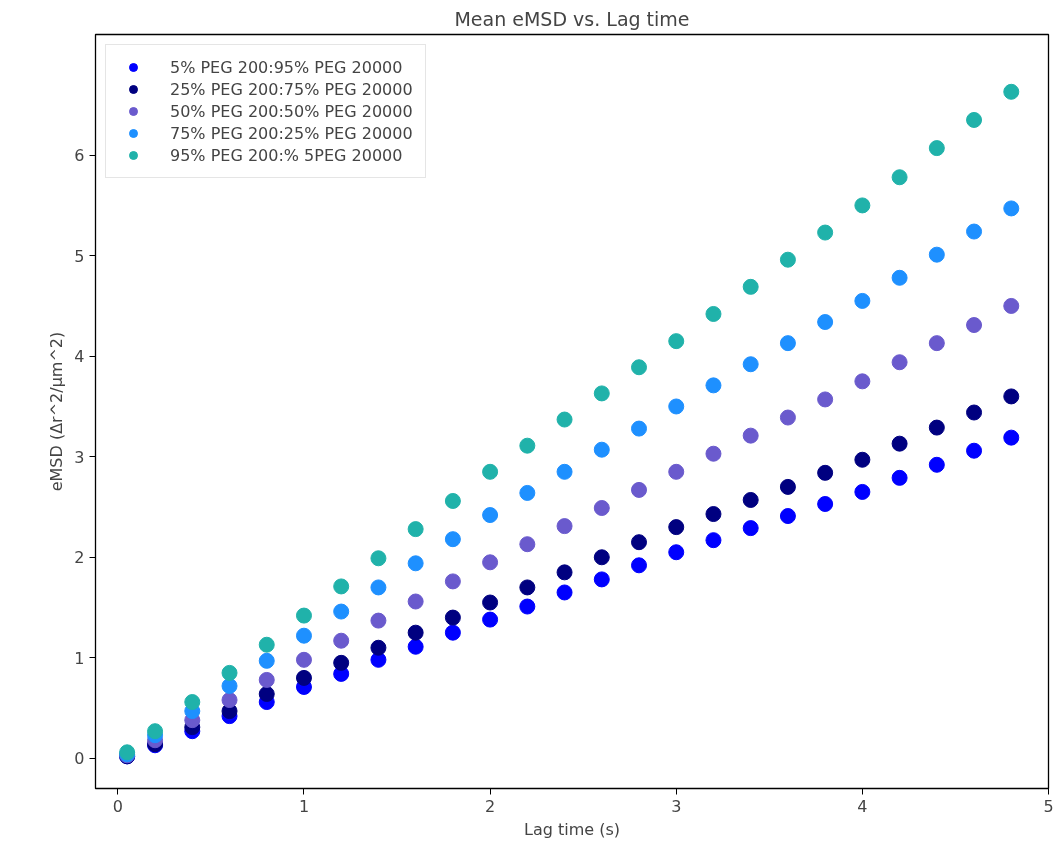 This screenshot has width=1057, height=858. What do you see at coordinates (572, 829) in the screenshot?
I see `x-axis-title: Lag time (s)` at bounding box center [572, 829].